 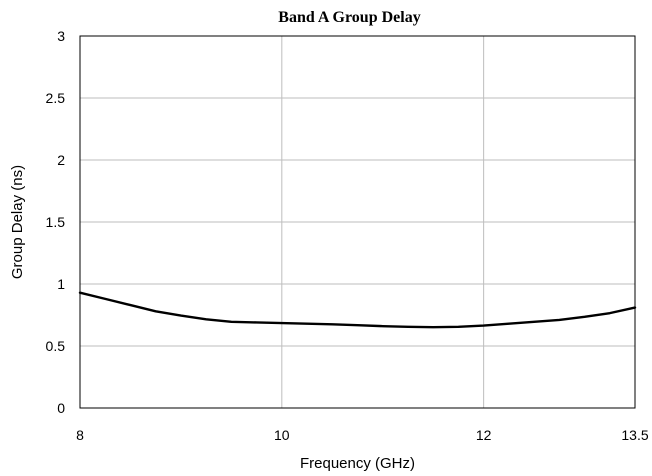 I want to click on x-tick-label: 8, so click(x=80, y=435).